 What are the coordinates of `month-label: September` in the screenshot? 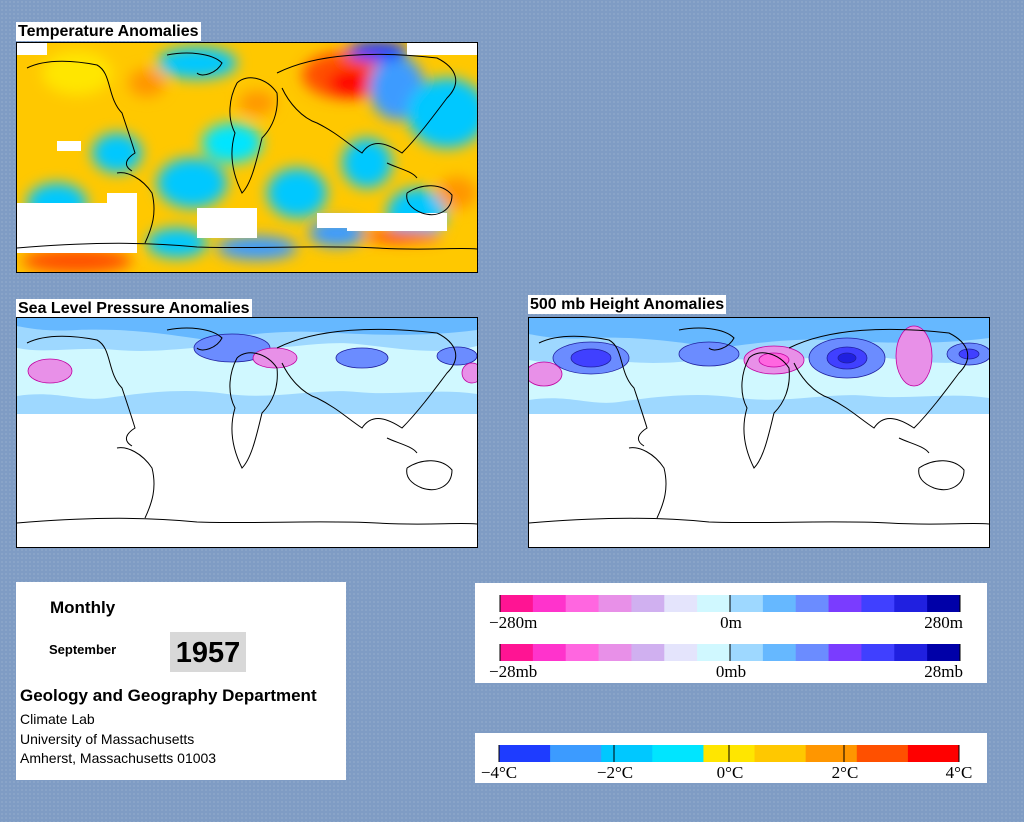 It's located at (83, 649).